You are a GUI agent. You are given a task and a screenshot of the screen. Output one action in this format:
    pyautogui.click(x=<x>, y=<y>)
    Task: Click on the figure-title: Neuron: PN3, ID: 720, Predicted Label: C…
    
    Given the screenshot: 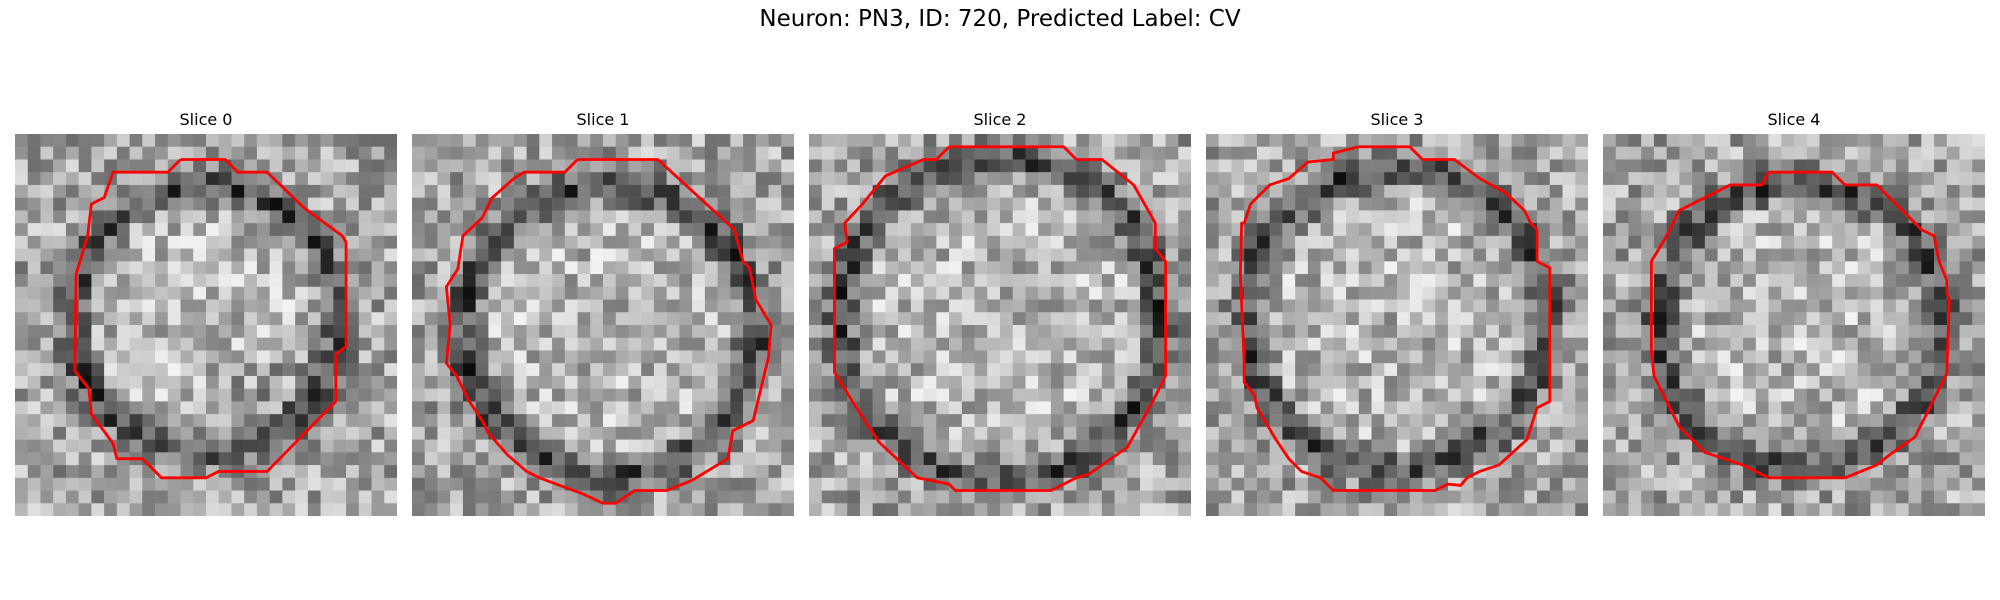 What is the action you would take?
    pyautogui.click(x=1000, y=19)
    